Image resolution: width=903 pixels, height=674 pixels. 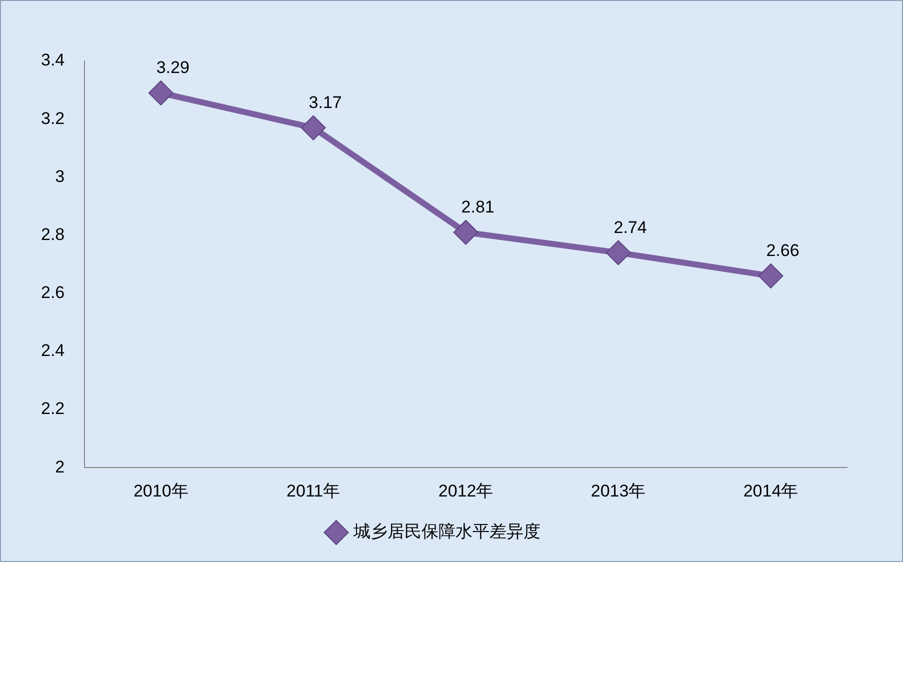 I want to click on data-label: 2.74, so click(x=630, y=227).